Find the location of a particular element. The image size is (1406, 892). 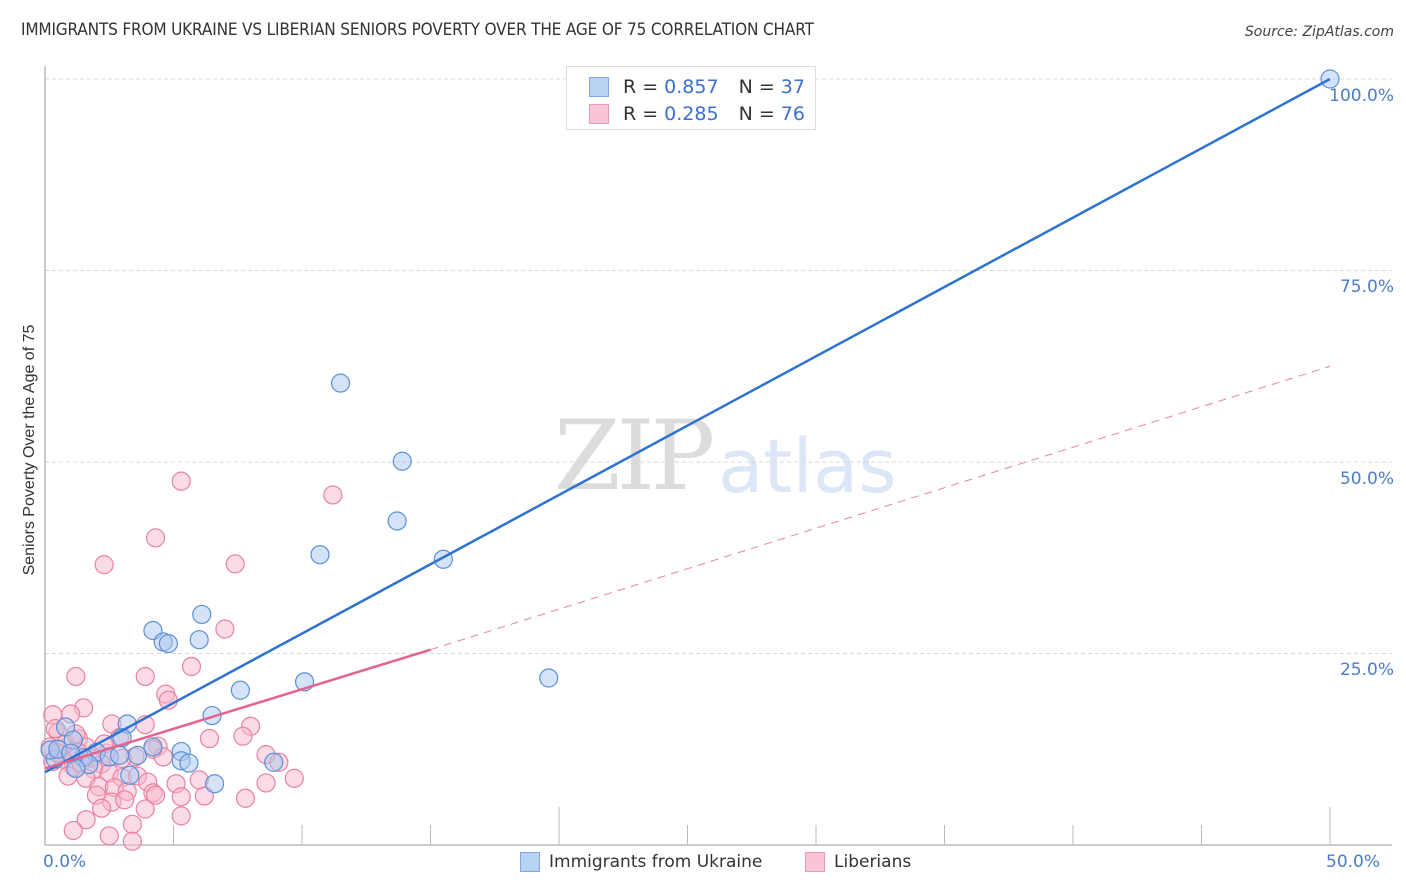

legend-row-ukraine: R = 0.857 N = 37 is located at coordinates (697, 87).